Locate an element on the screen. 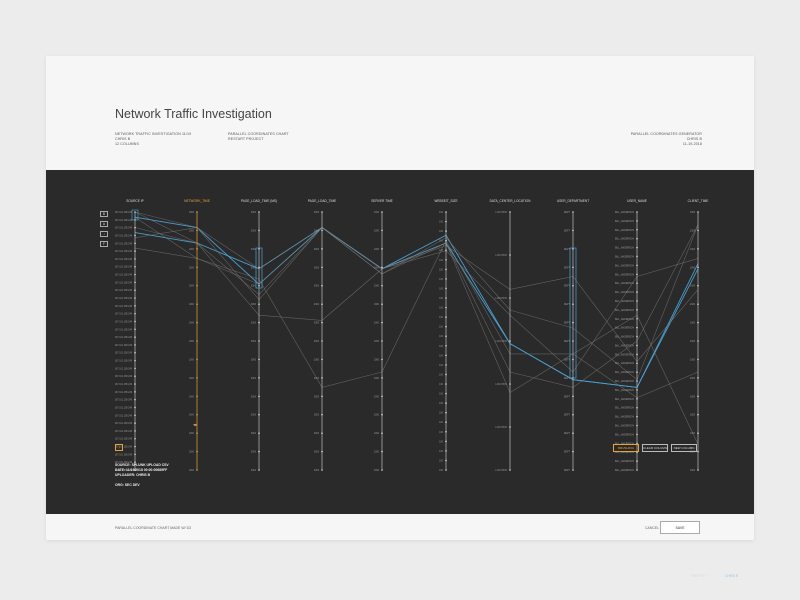  page-title: Network Traffic Investigation is located at coordinates (193, 114).